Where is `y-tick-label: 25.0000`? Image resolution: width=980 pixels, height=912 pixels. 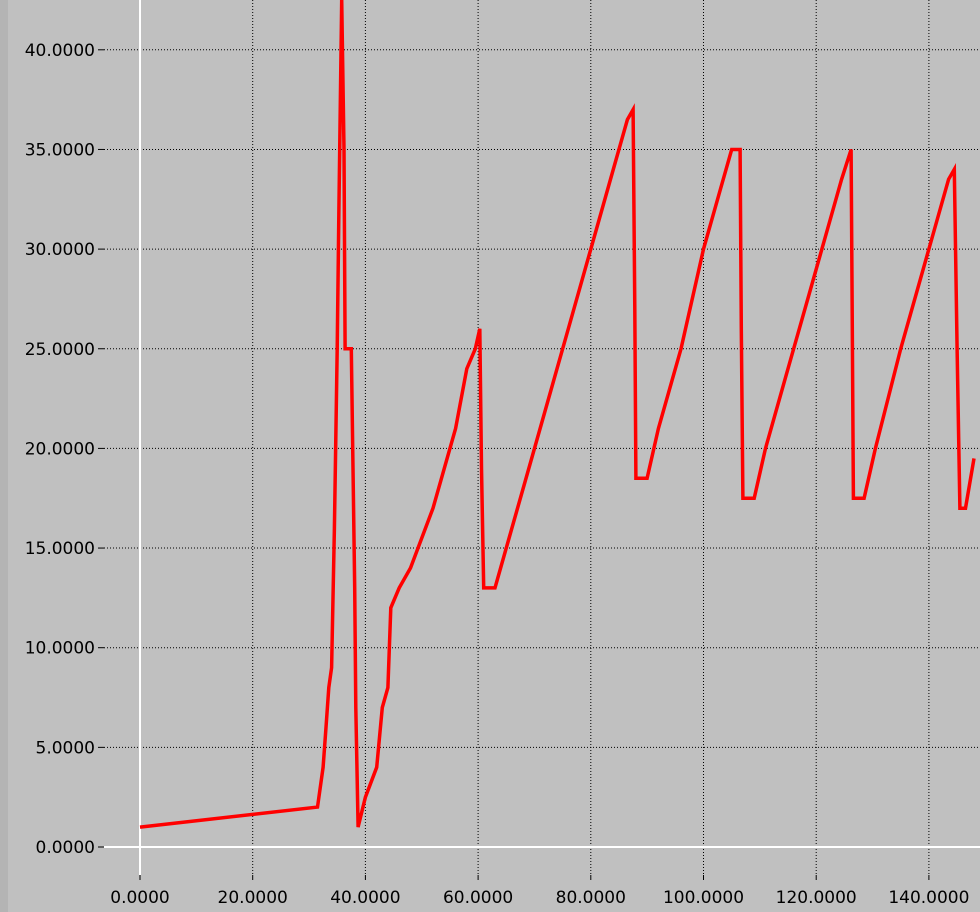
y-tick-label: 25.0000 is located at coordinates (60, 350).